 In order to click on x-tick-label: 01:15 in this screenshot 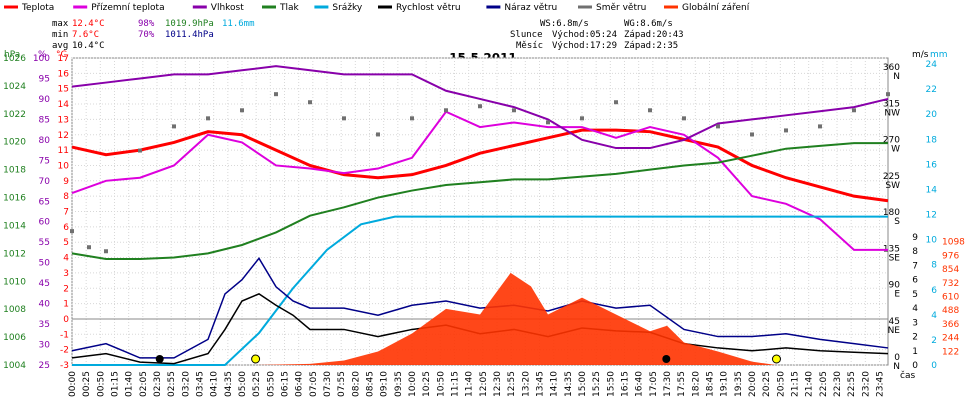, I will do `click(116, 384)`.